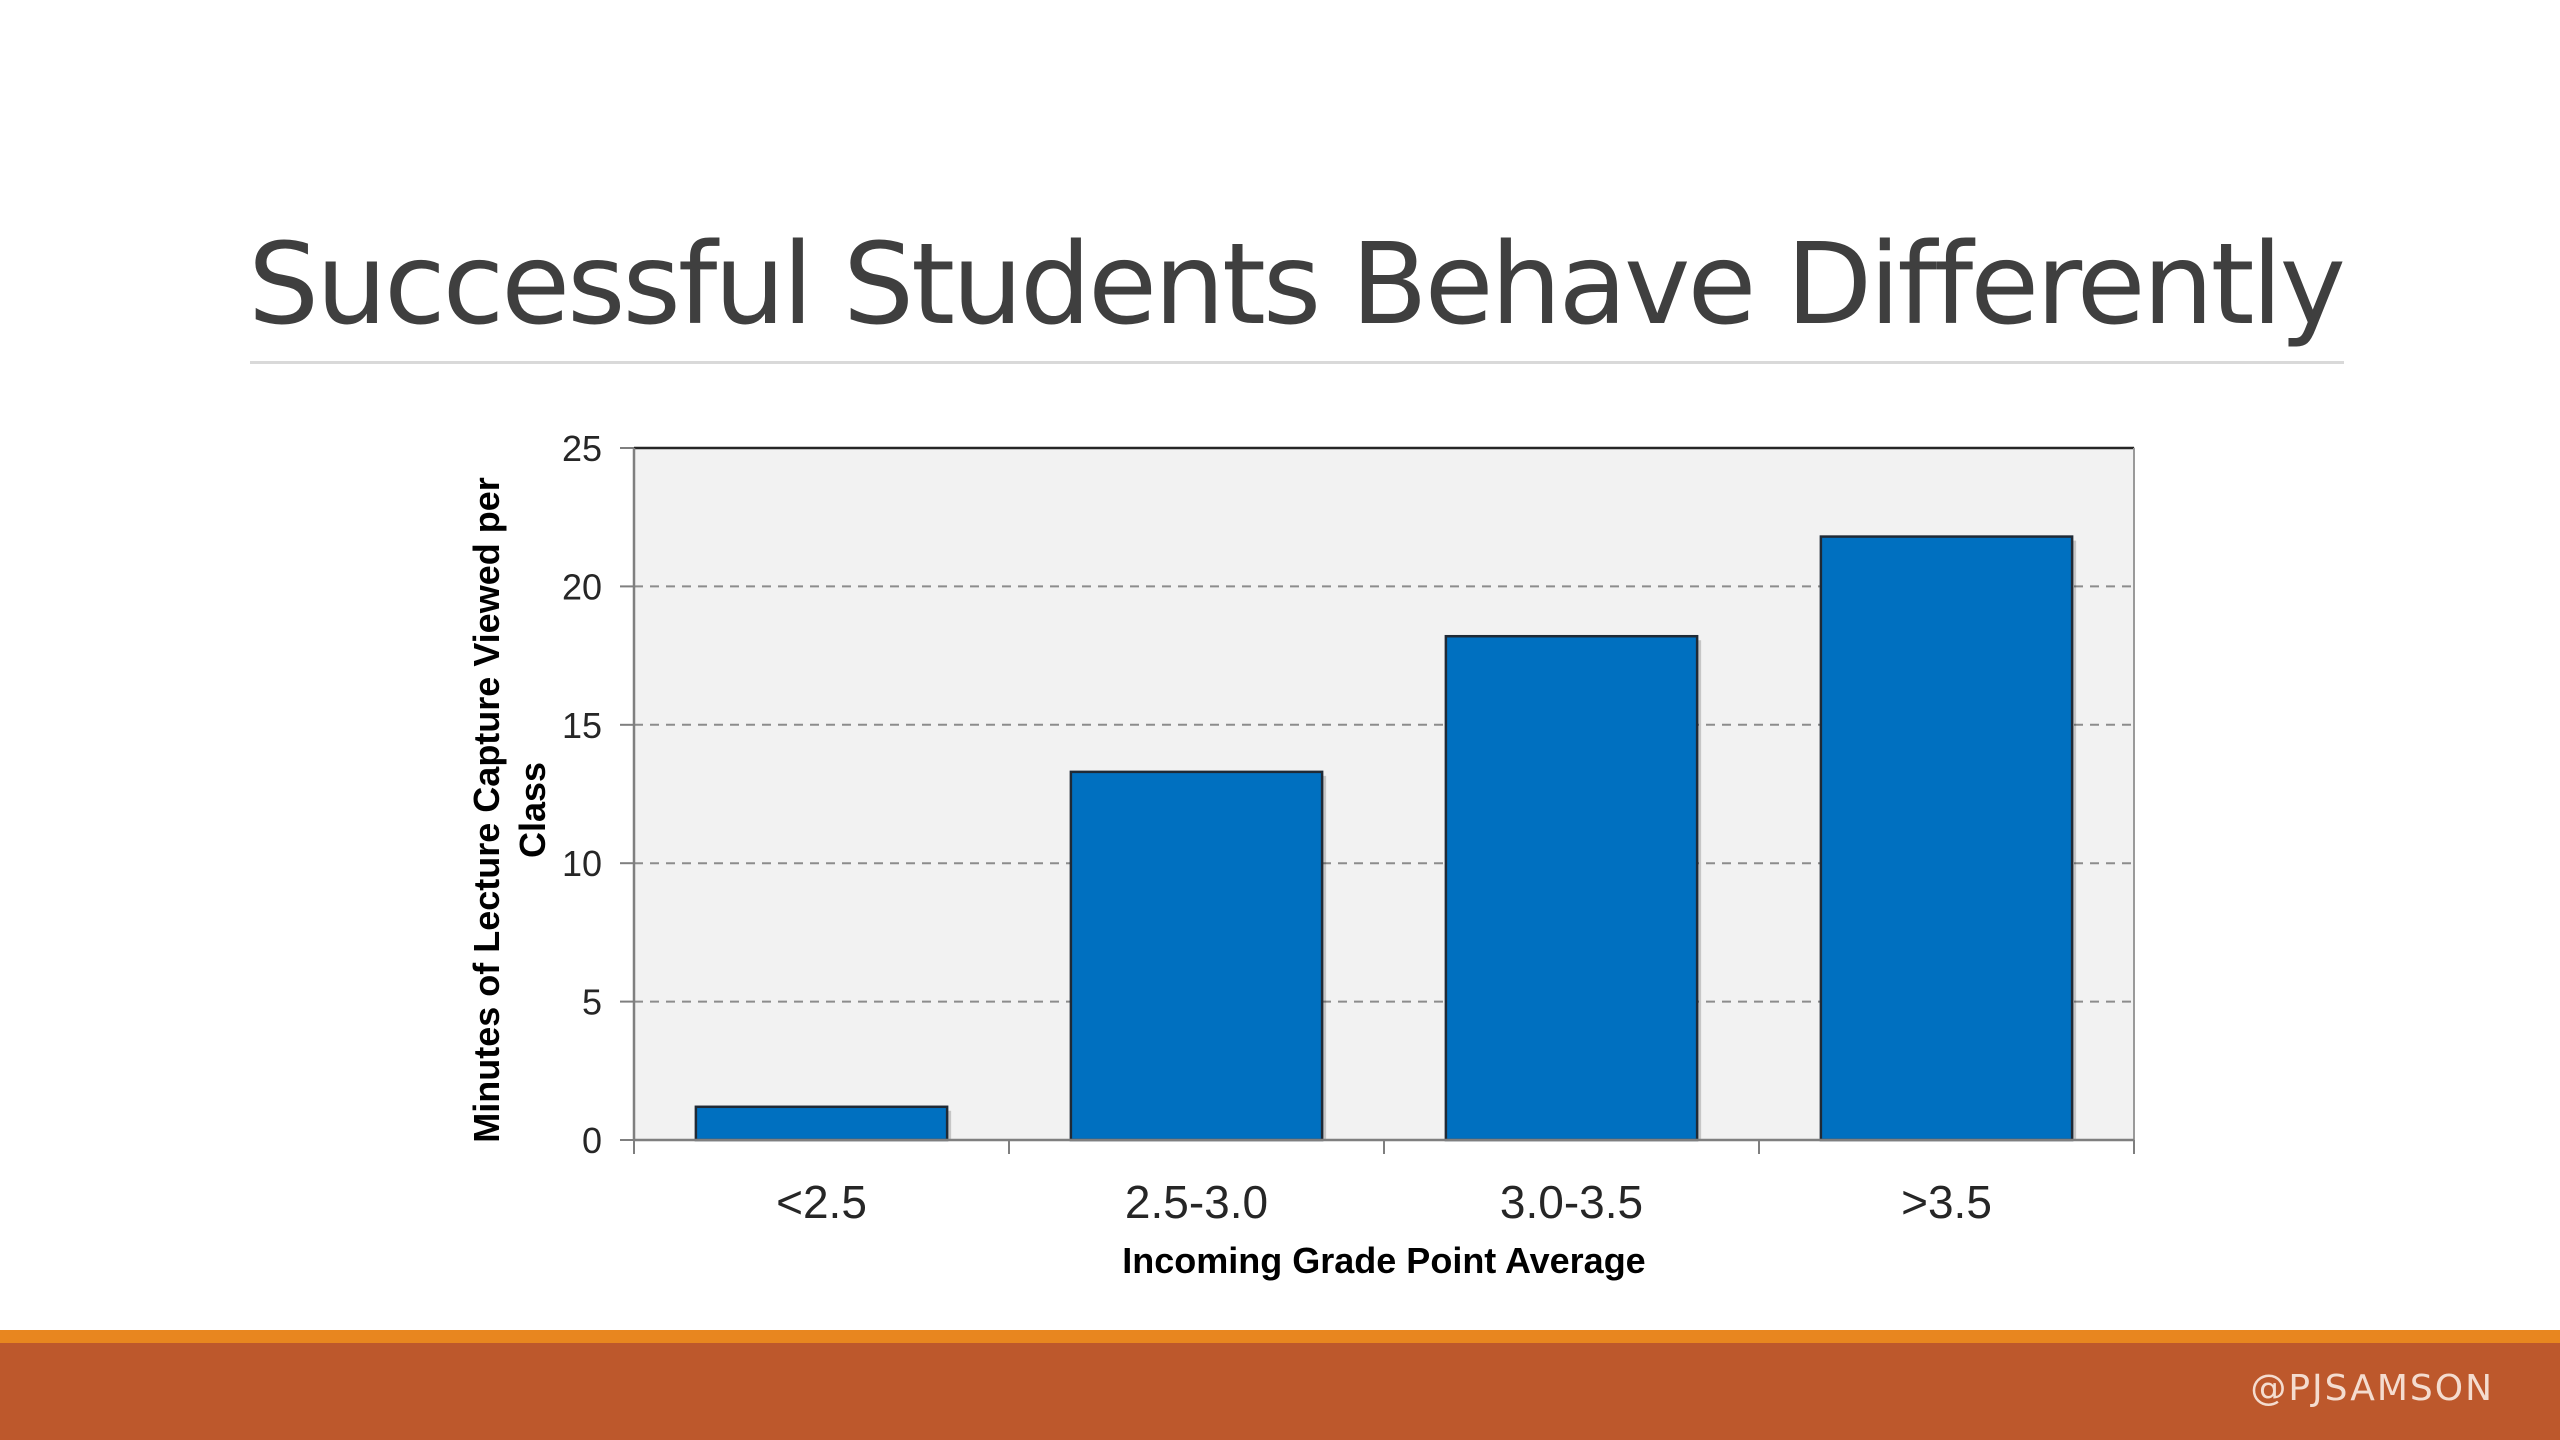 The height and width of the screenshot is (1440, 2560). What do you see at coordinates (582, 448) in the screenshot?
I see `y-tick-label-25: 25` at bounding box center [582, 448].